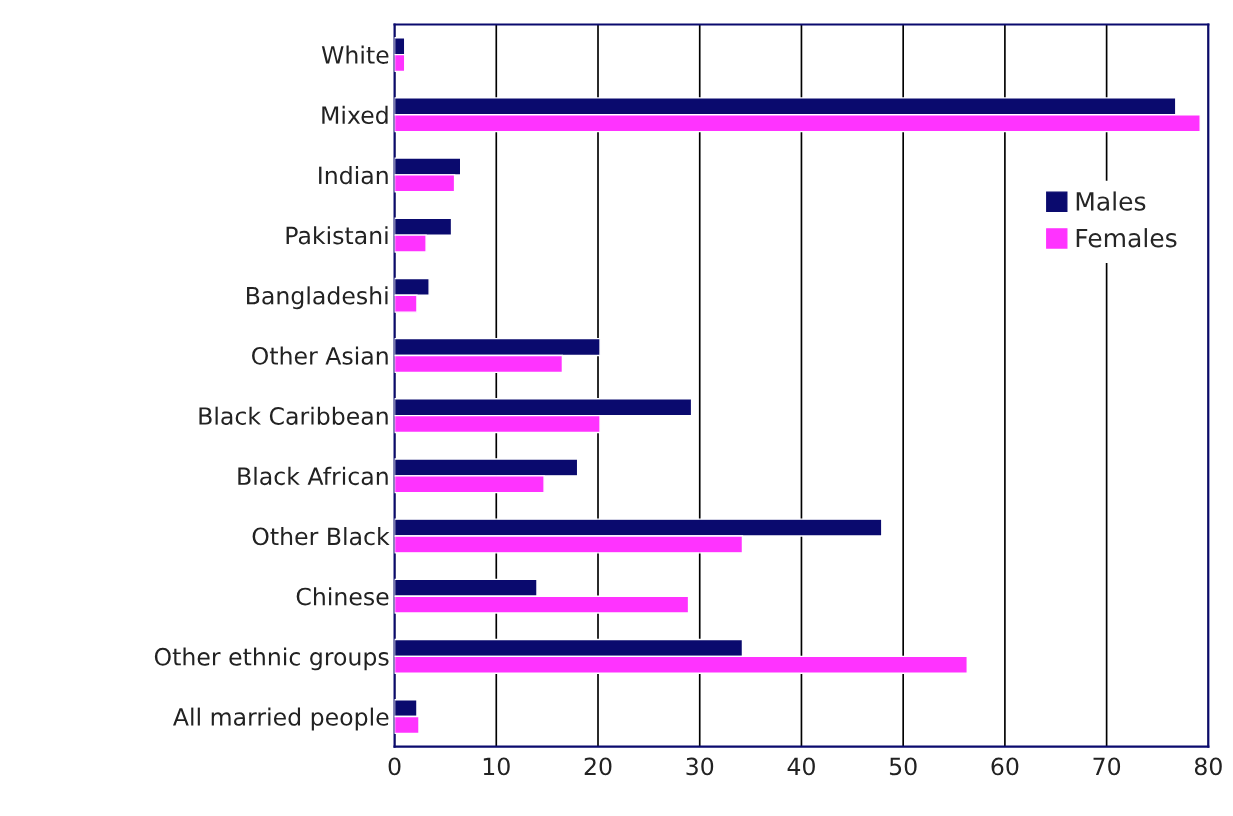 This screenshot has height=816, width=1233. Describe the element at coordinates (337, 235) in the screenshot. I see `y-tick-label: Pakistani` at that location.